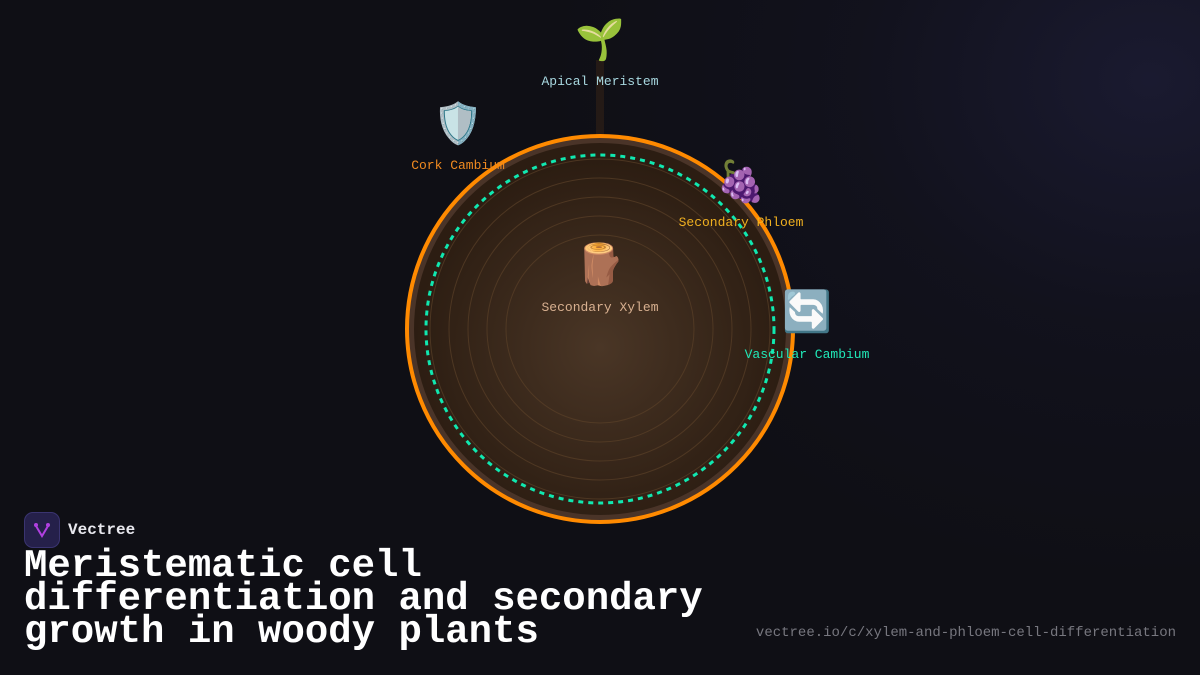 Image resolution: width=1200 pixels, height=675 pixels. Describe the element at coordinates (458, 124) in the screenshot. I see `shield-icon: 🛡️` at that location.